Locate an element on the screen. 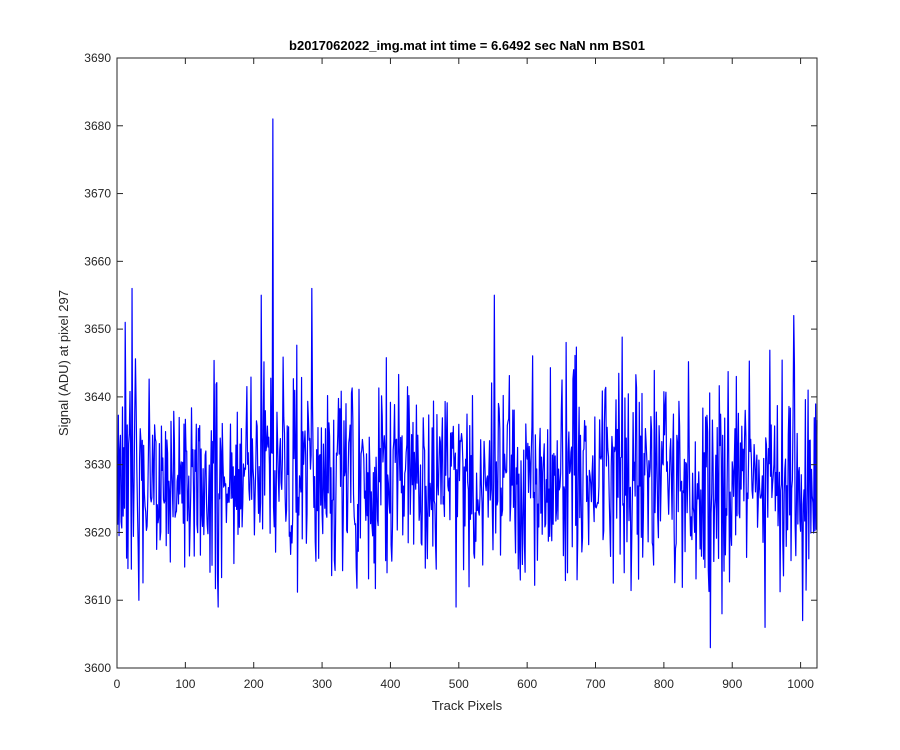 This screenshot has width=900, height=750. x-tick-label: 800 is located at coordinates (664, 684).